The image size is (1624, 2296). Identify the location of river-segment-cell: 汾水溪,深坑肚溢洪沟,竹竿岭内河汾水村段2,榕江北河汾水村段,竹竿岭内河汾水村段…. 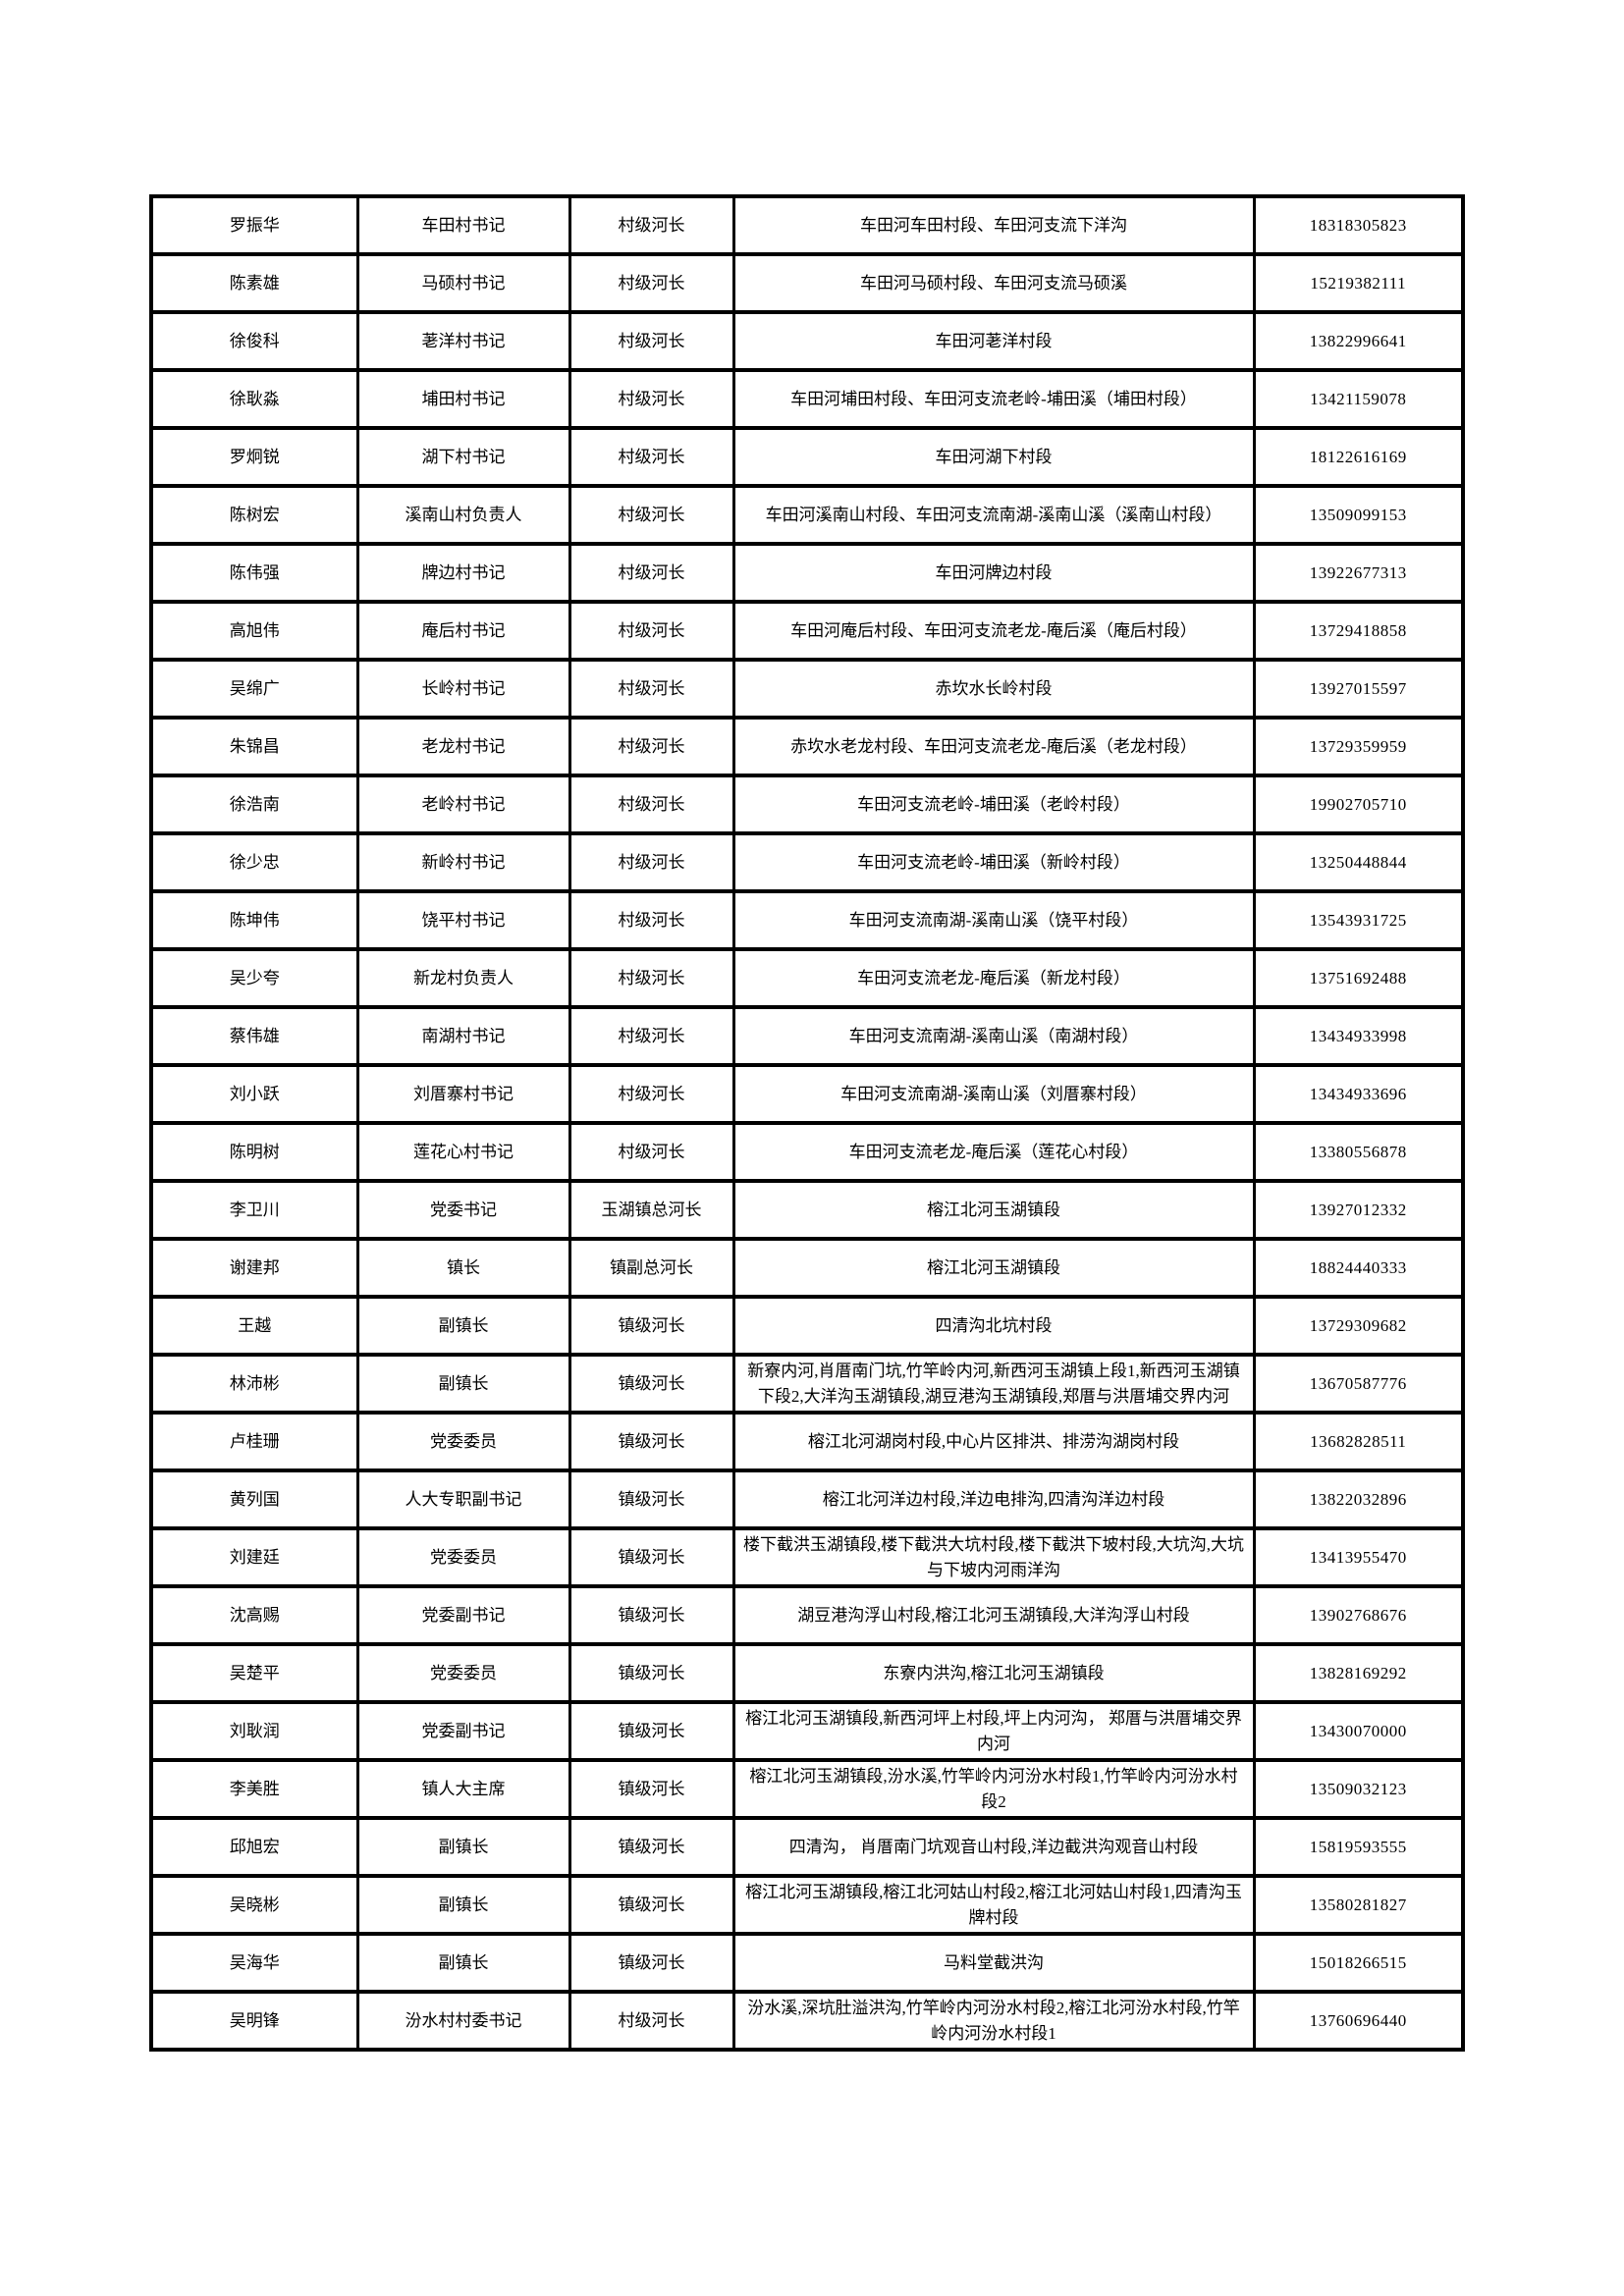
(993, 2021).